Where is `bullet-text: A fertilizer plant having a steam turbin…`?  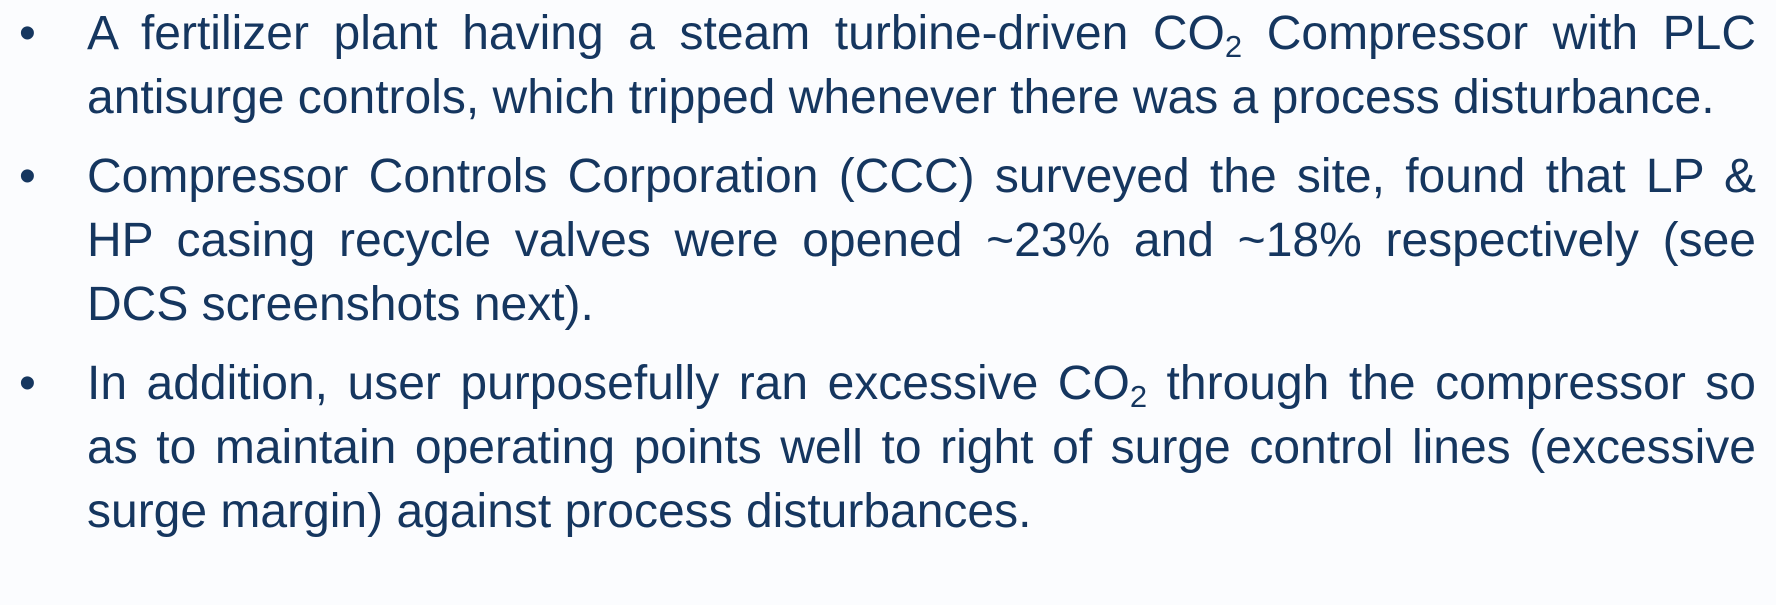
bullet-text: A fertilizer plant having a steam turbin… is located at coordinates (656, 33).